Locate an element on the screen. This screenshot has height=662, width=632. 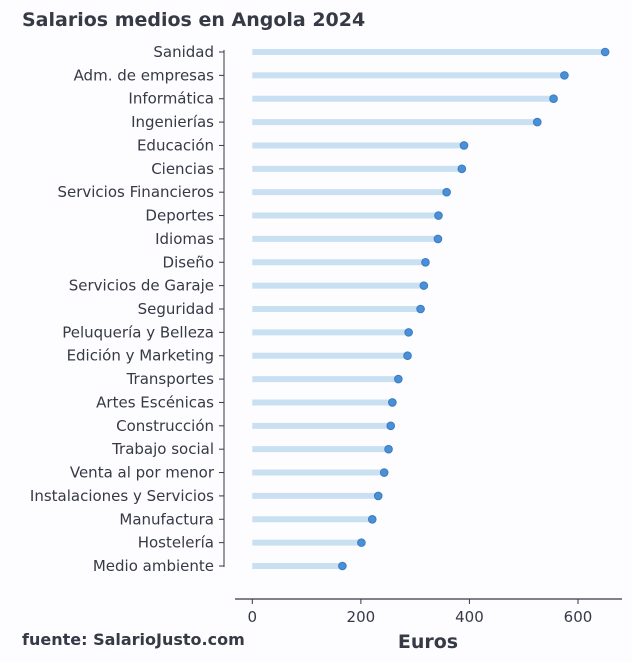
category-label: Adm. de empresas is located at coordinates (144, 75).